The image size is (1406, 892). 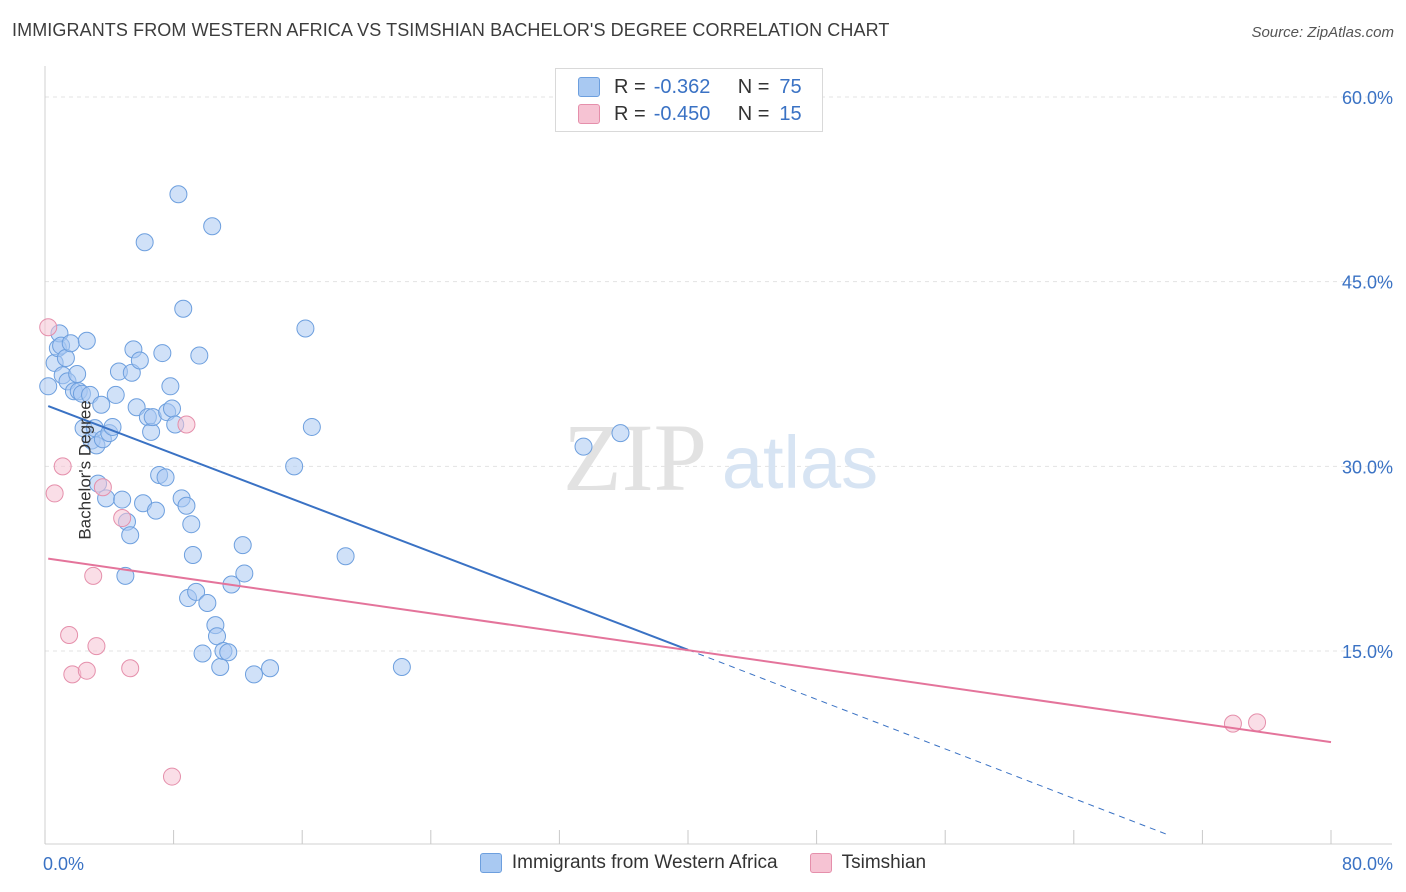 I want to click on legend-row-tsimshian: R = -0.450 N = 15, so click(x=690, y=114).